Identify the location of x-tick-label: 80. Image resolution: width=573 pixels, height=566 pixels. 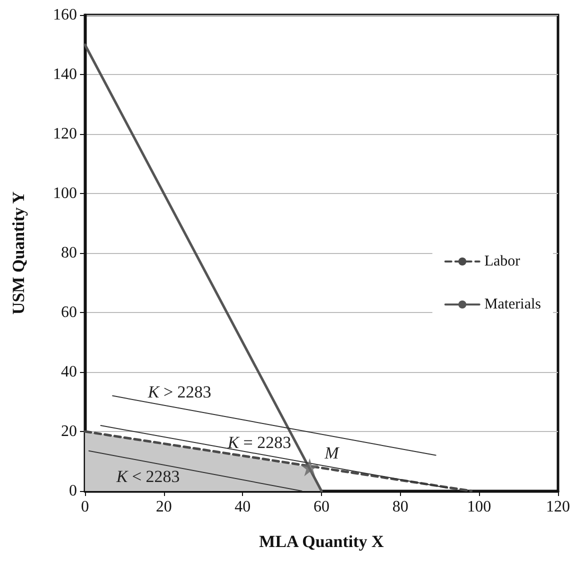
(400, 507).